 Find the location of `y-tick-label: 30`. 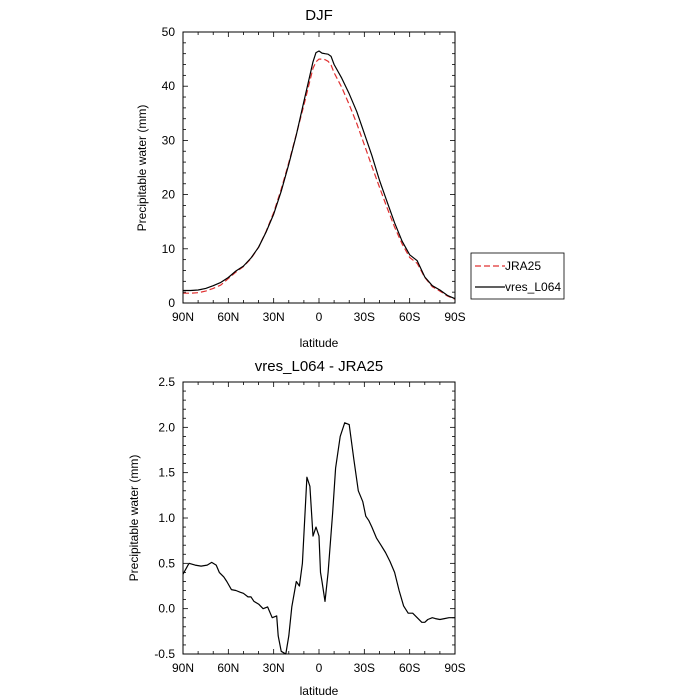

y-tick-label: 30 is located at coordinates (169, 140).